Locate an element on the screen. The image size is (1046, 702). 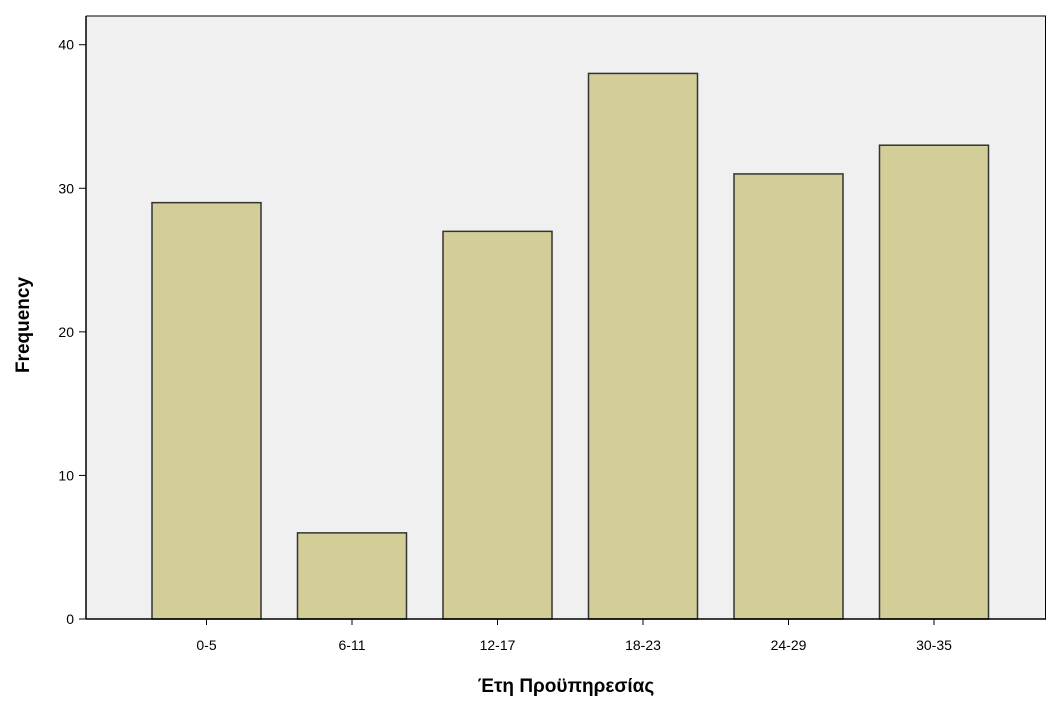
y-axis-title: Frequency is located at coordinates (23, 325).